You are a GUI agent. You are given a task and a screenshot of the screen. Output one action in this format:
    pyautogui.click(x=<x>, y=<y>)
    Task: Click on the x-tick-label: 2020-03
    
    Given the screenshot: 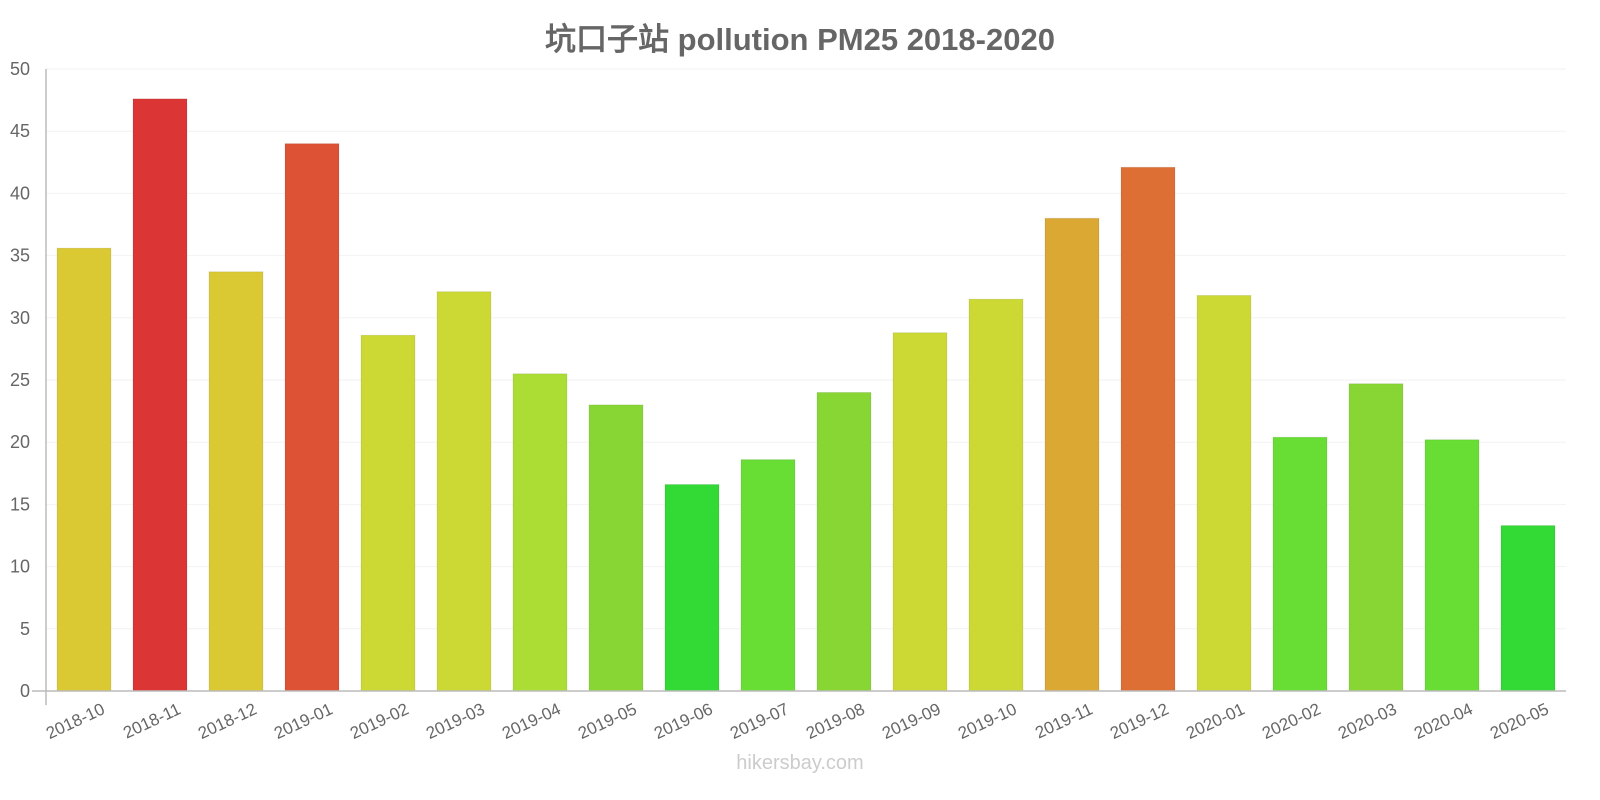 What is the action you would take?
    pyautogui.click(x=1367, y=721)
    